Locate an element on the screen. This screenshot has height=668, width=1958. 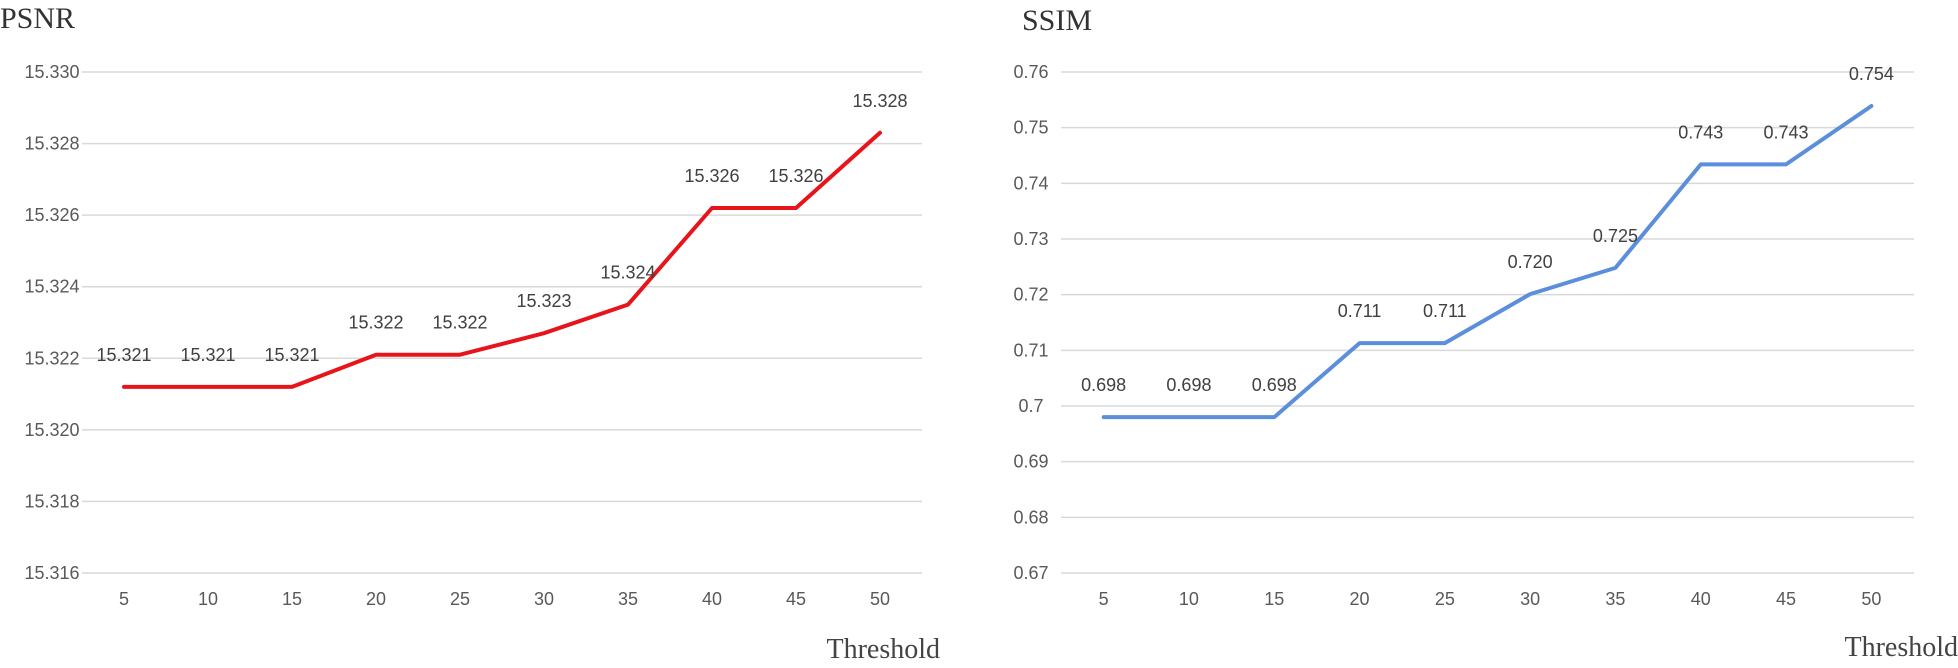
y-tick-label: 15.322 is located at coordinates (51, 358).